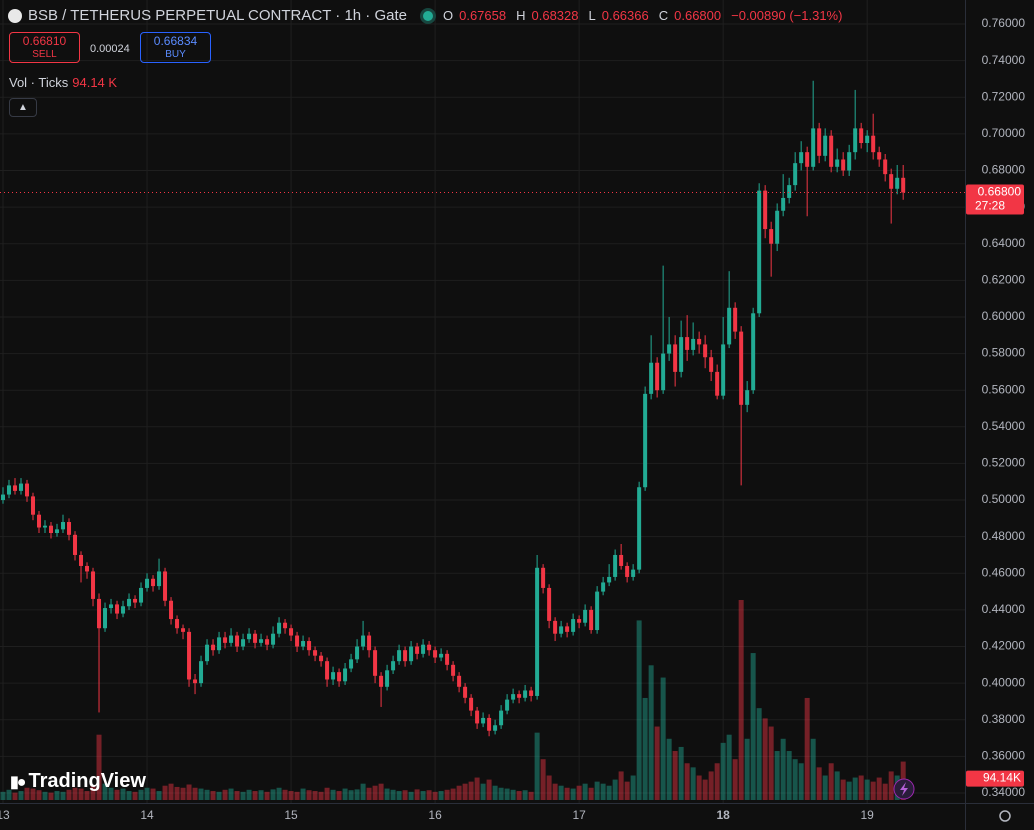 This screenshot has width=1034, height=830. Describe the element at coordinates (448, 15) in the screenshot. I see `o-label: O` at that location.